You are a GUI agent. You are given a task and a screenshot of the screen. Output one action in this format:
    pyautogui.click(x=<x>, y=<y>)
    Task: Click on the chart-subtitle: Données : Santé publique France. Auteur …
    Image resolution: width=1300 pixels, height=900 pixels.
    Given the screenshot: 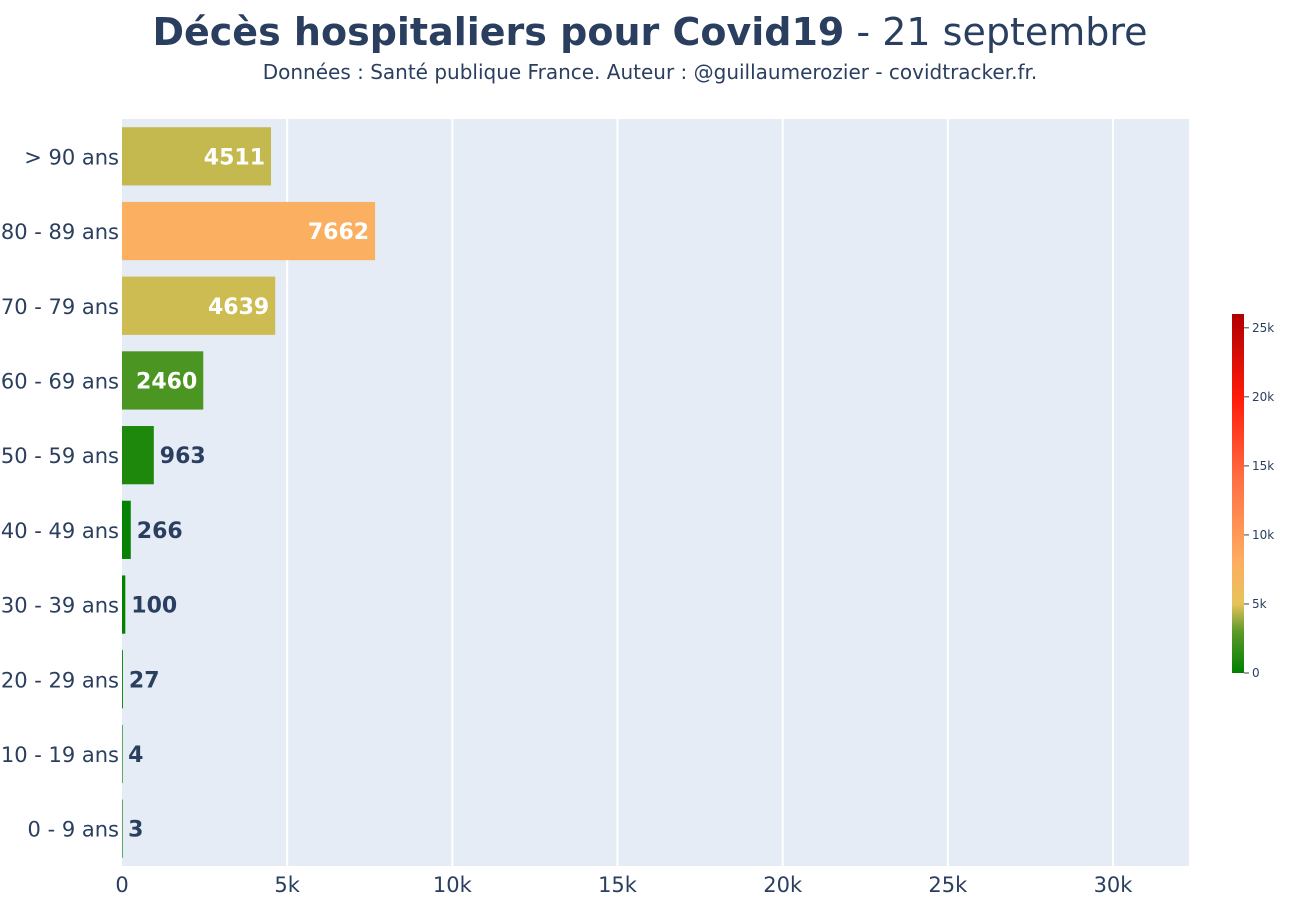 What is the action you would take?
    pyautogui.click(x=650, y=72)
    